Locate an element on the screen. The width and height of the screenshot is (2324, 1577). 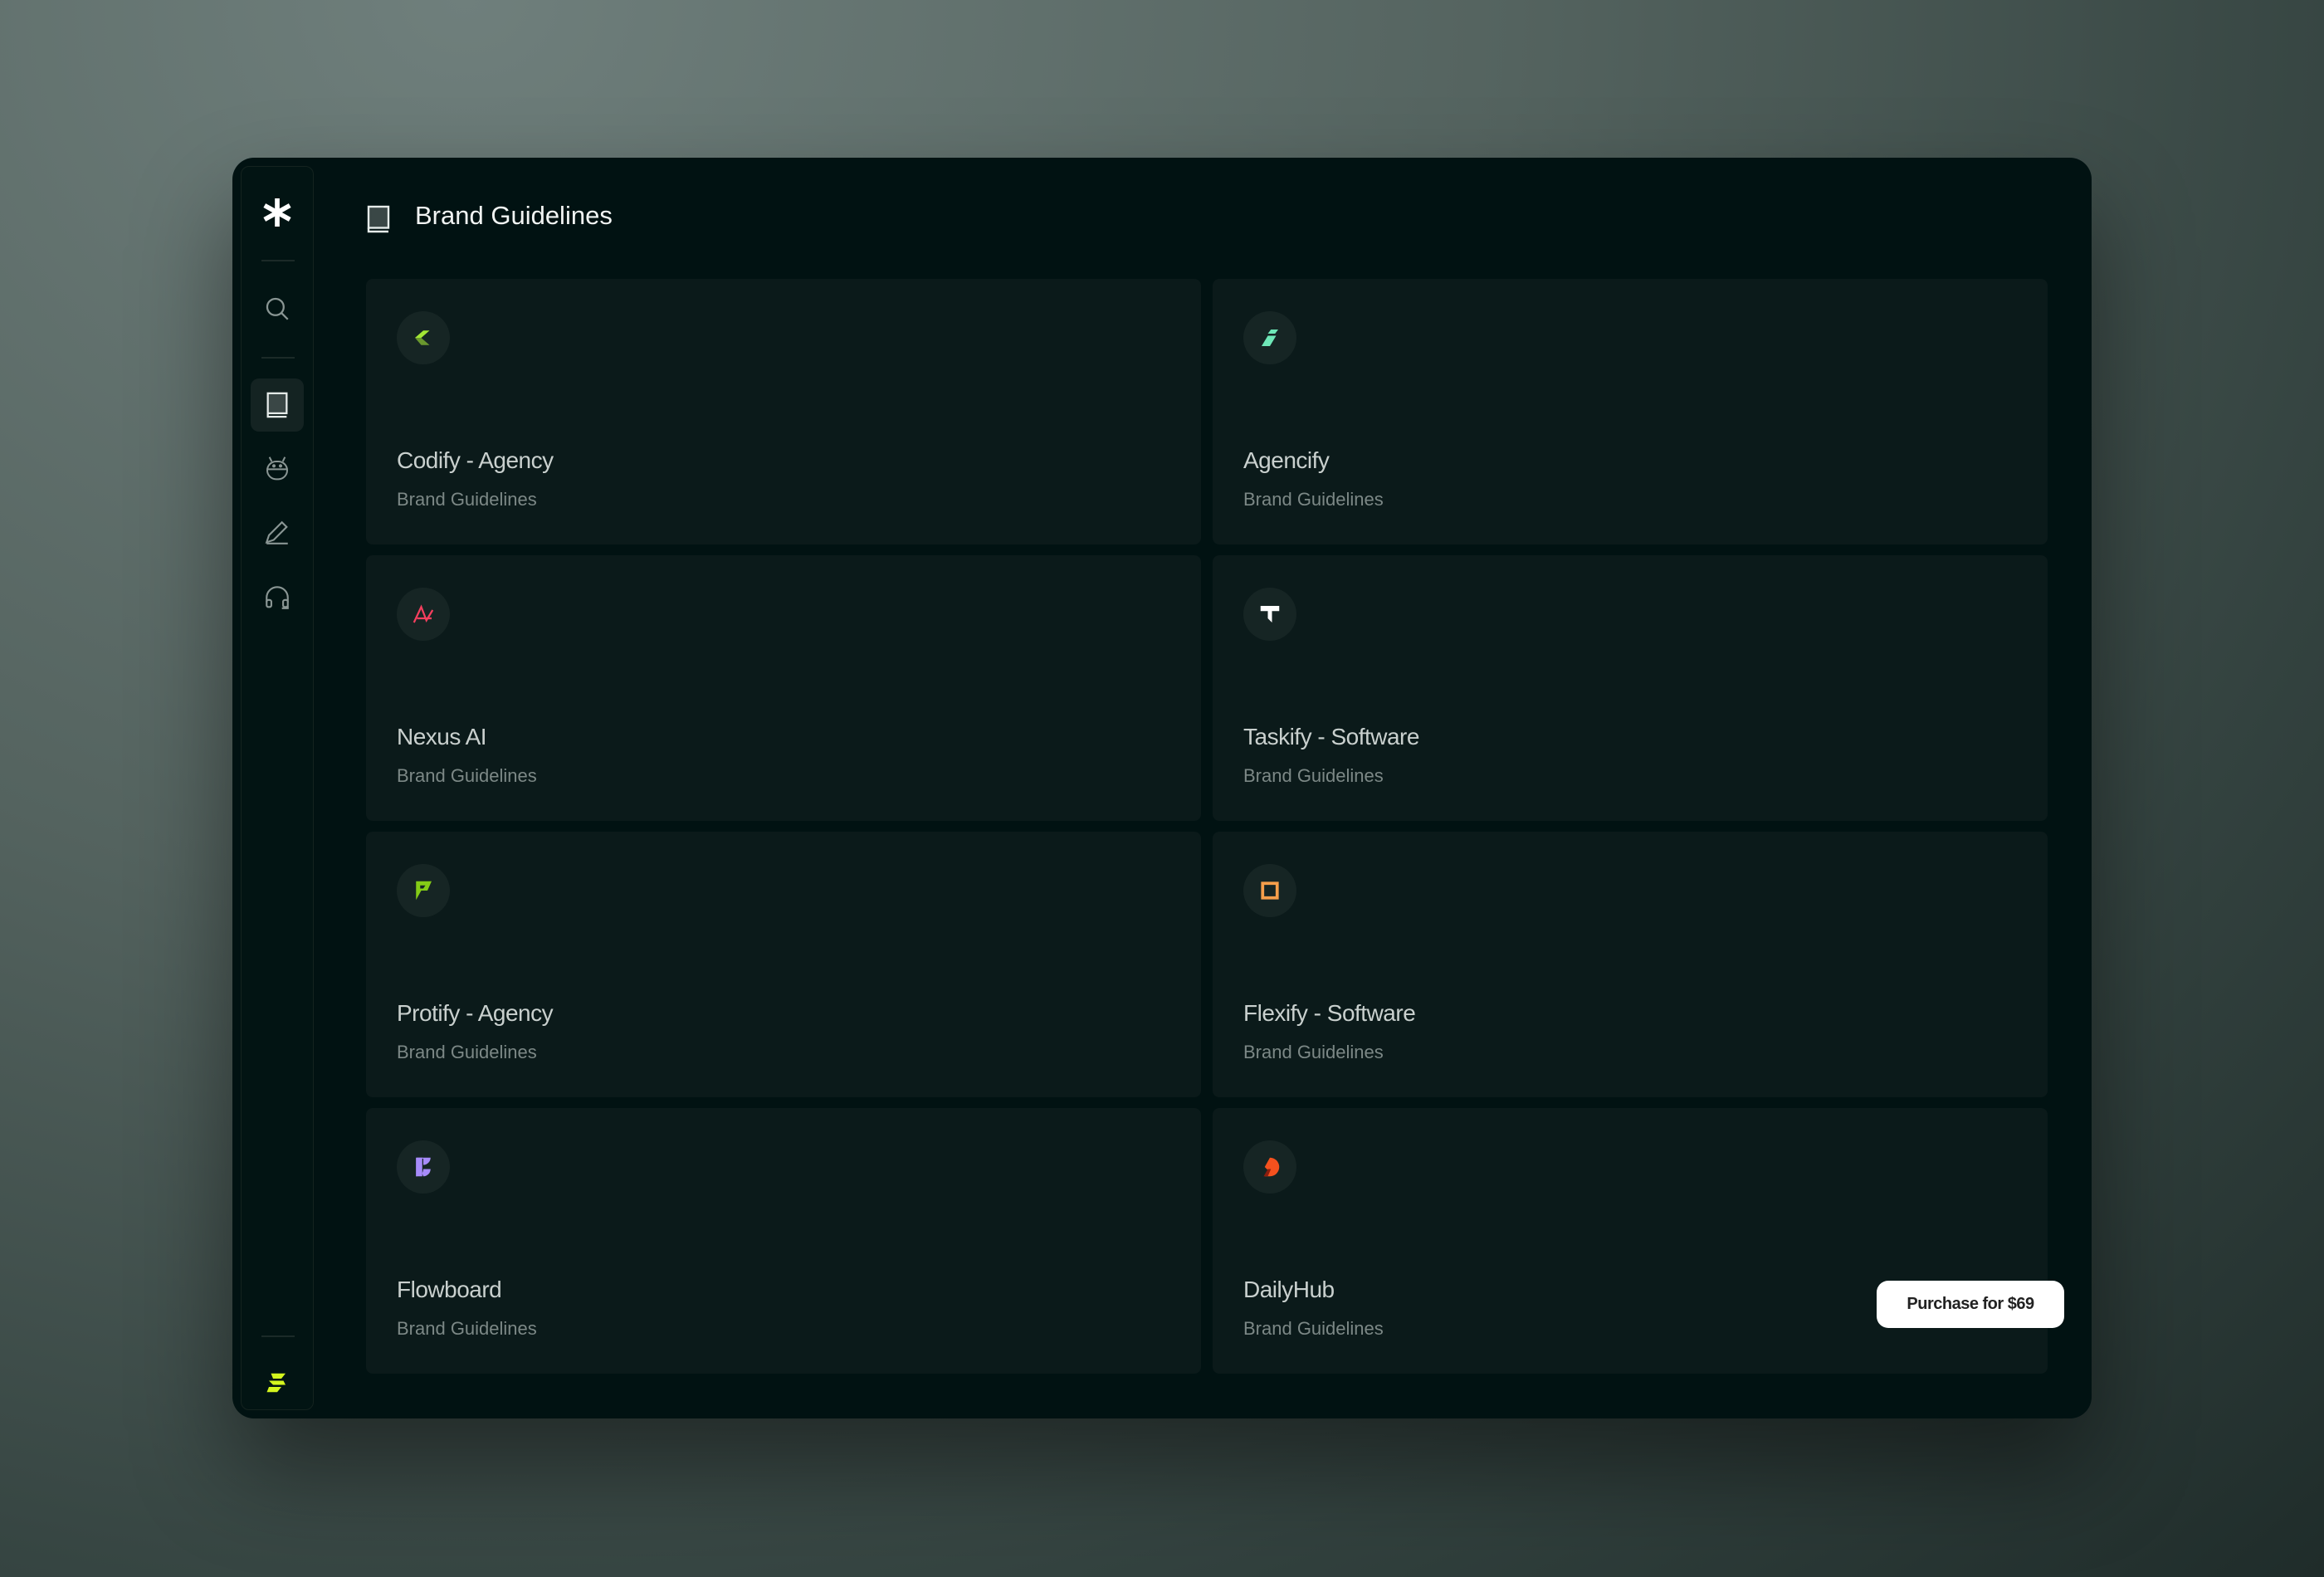
pencil-icon is located at coordinates (277, 532).